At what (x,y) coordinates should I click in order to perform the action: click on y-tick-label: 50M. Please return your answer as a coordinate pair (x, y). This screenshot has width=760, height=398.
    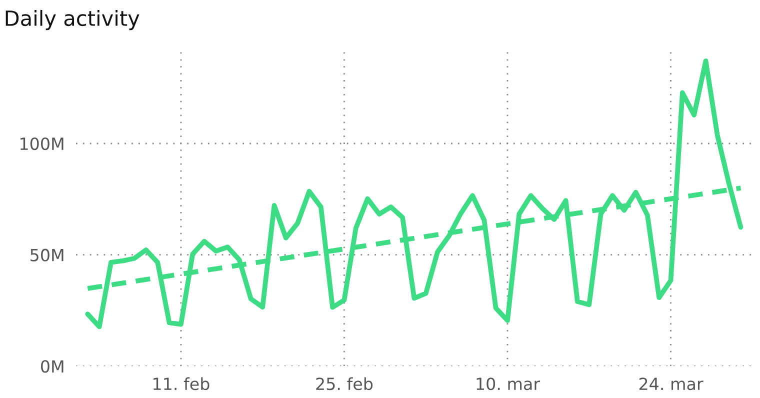
    Looking at the image, I should click on (47, 255).